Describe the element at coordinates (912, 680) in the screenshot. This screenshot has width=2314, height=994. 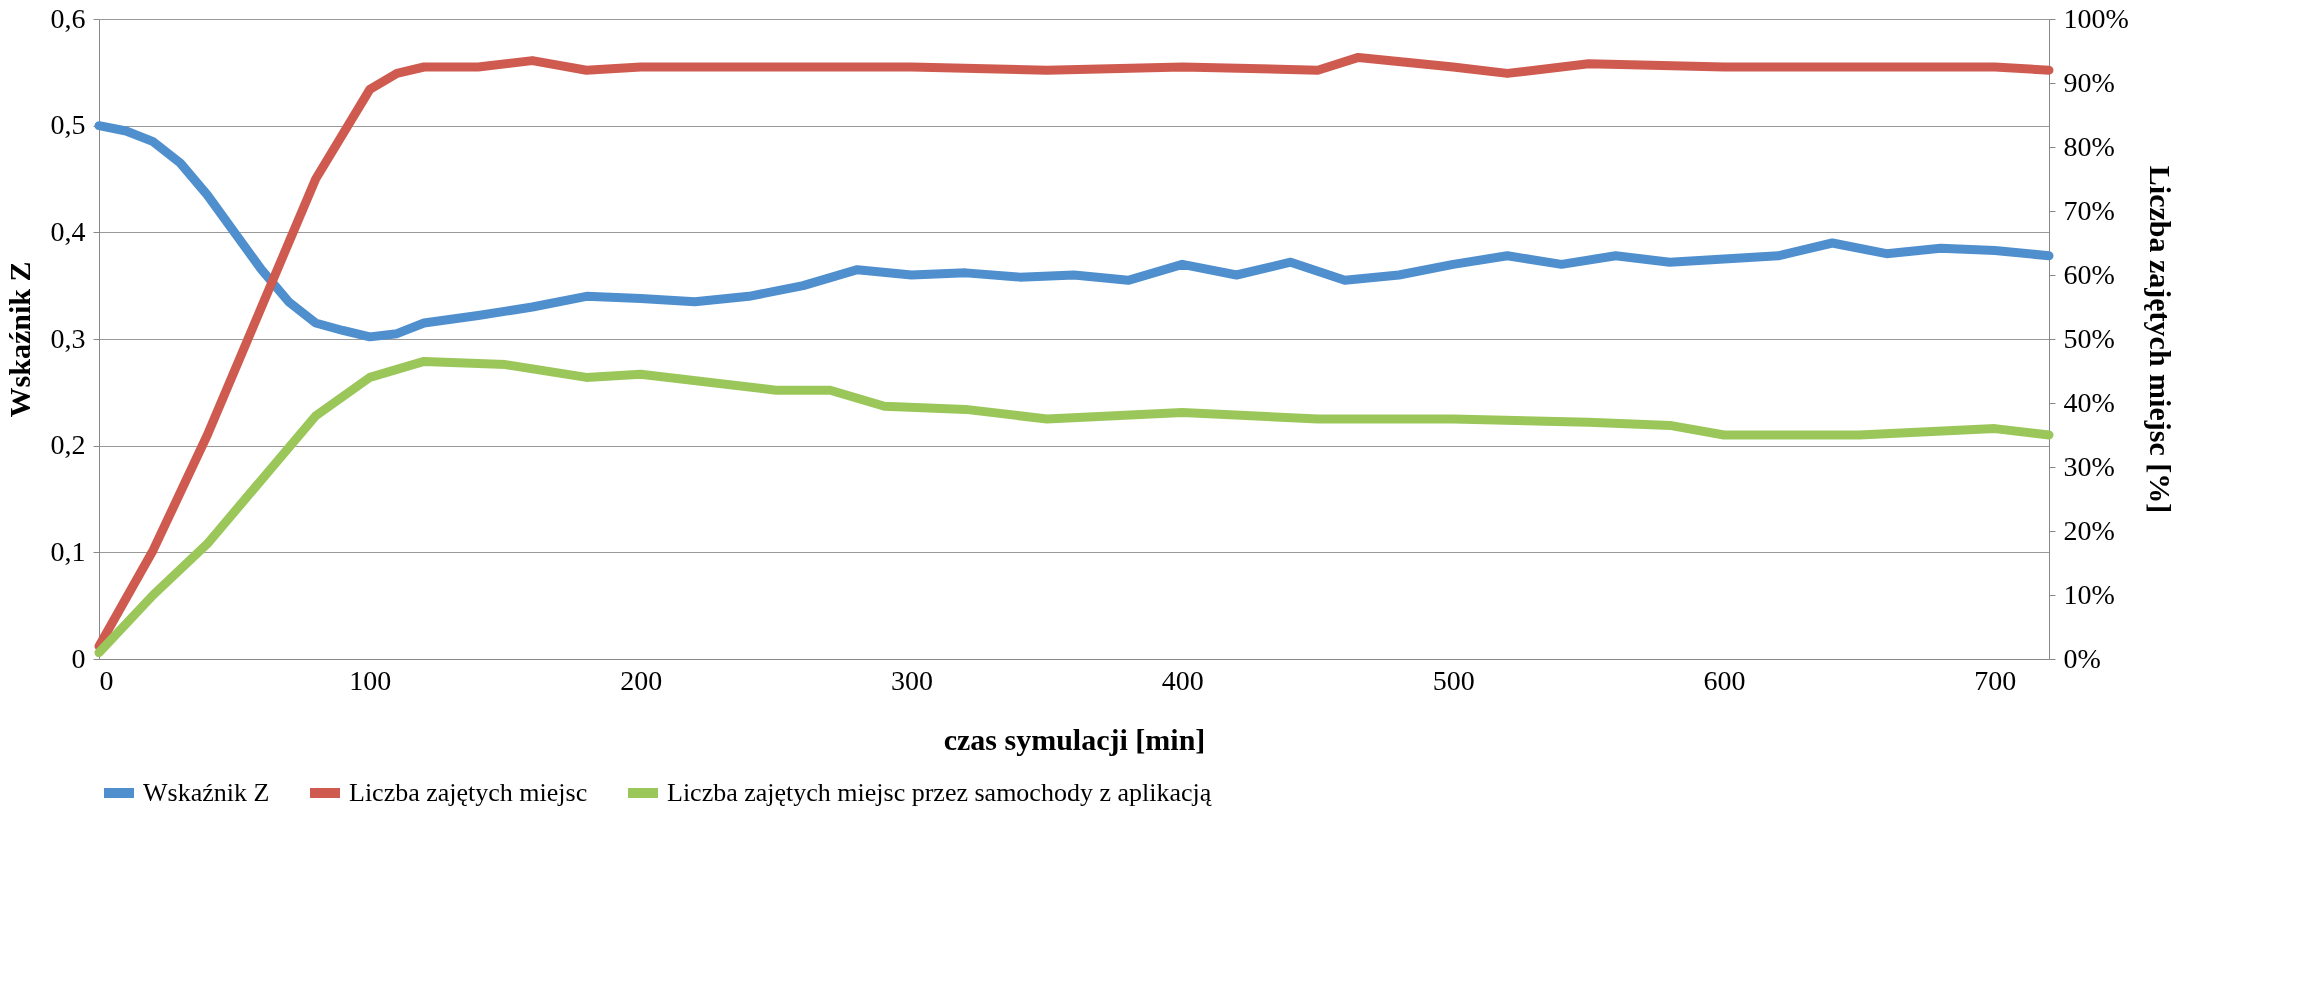
I see `x-tick-label: 300` at that location.